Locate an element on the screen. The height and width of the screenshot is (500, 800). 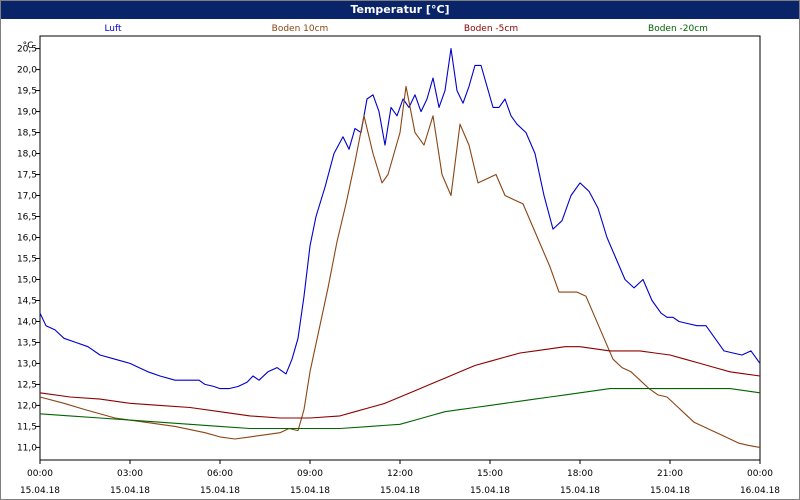
y-tick-label: 12,0 is located at coordinates (27, 406).